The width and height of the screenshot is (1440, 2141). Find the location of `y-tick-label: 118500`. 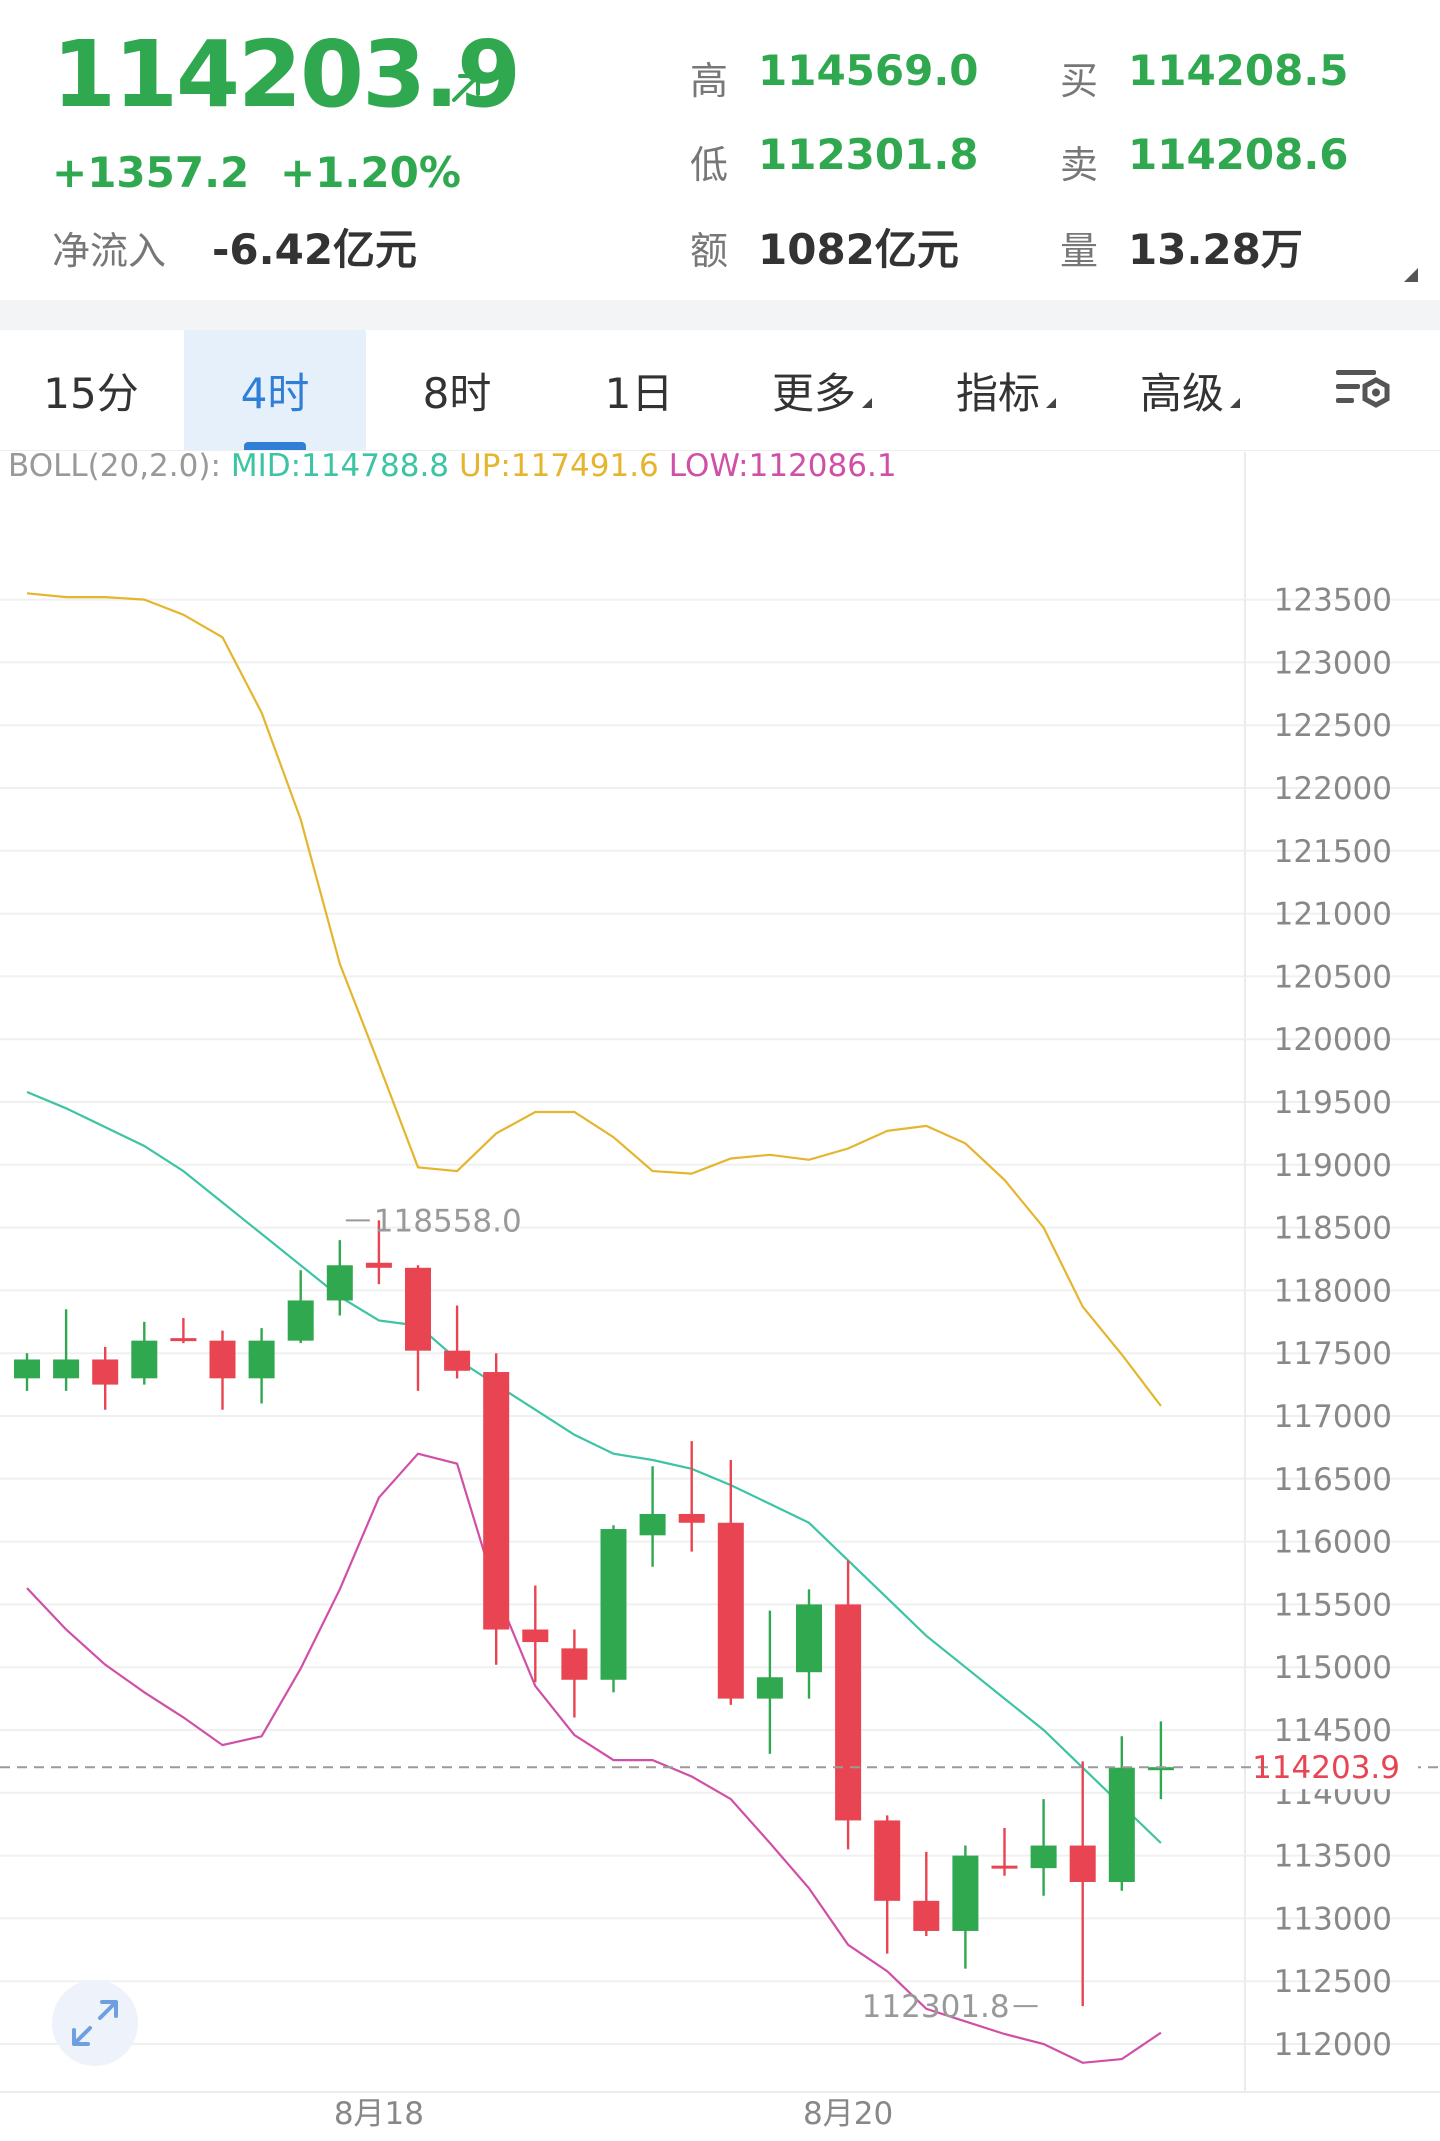

y-tick-label: 118500 is located at coordinates (1333, 1229).